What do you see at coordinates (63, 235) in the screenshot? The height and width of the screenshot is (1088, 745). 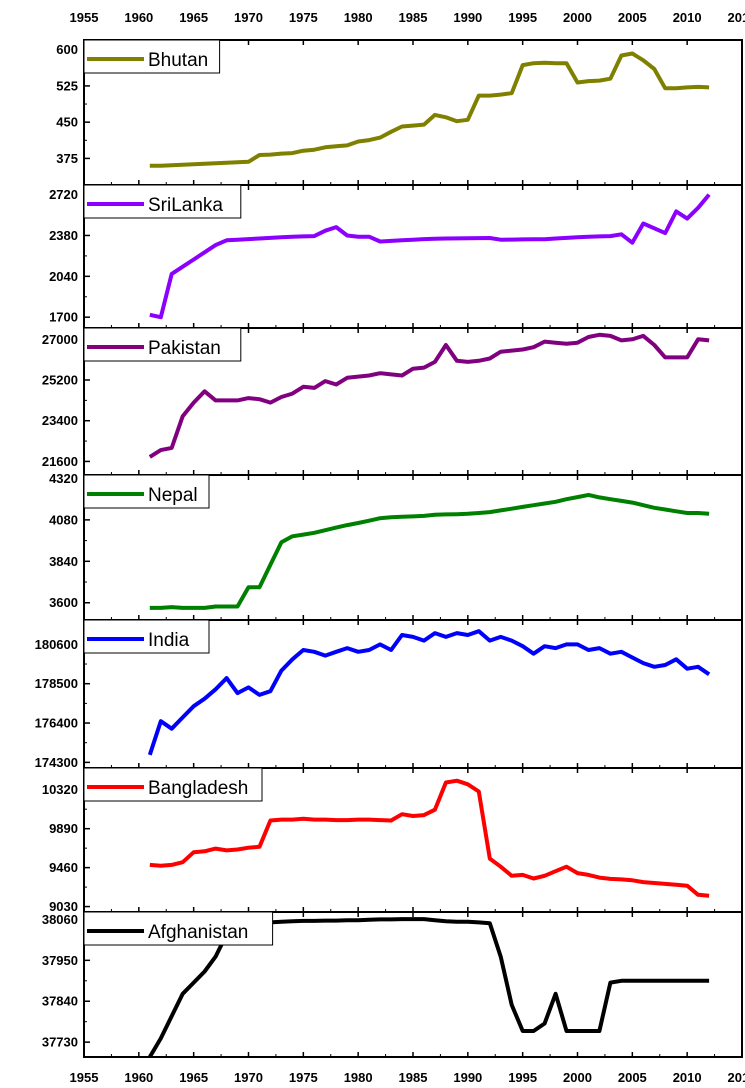 I see `y-tick-label: 2380` at bounding box center [63, 235].